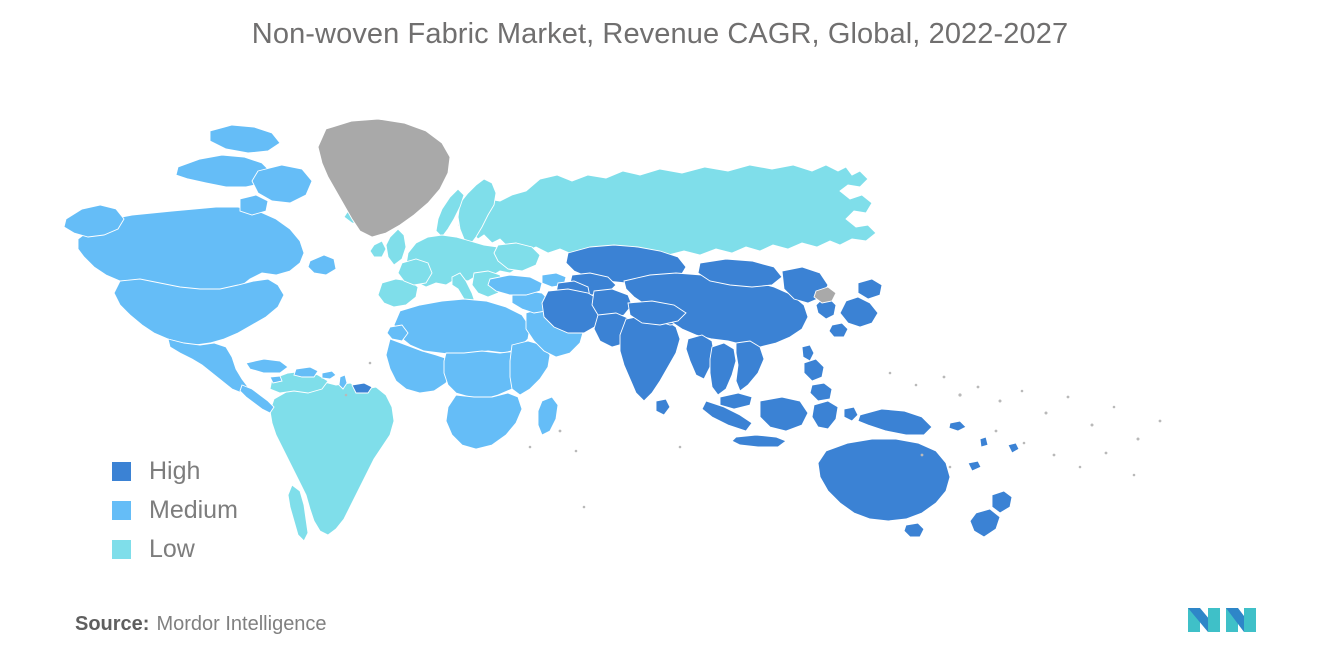 This screenshot has width=1320, height=665. What do you see at coordinates (985, 523) in the screenshot?
I see `region-new-zealand-south` at bounding box center [985, 523].